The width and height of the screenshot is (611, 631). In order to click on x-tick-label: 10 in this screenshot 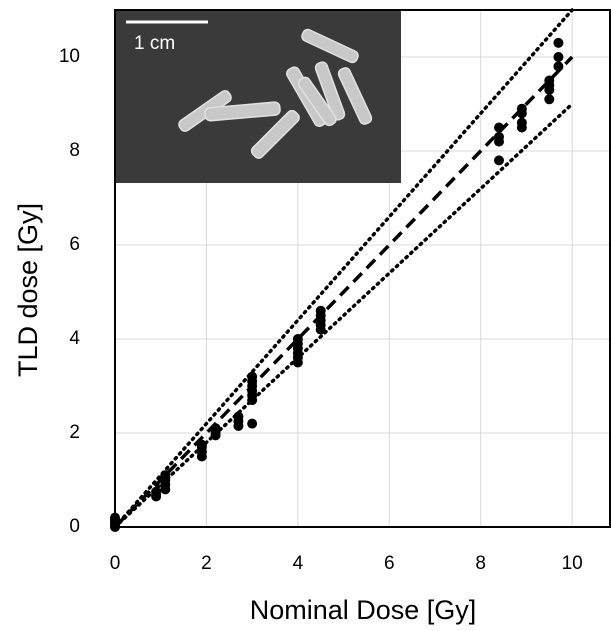, I will do `click(572, 563)`.